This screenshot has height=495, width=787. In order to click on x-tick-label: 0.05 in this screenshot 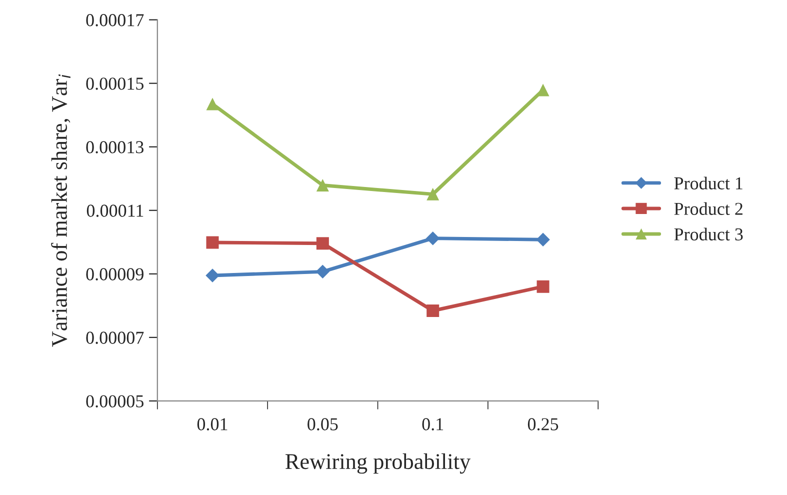, I will do `click(323, 424)`.